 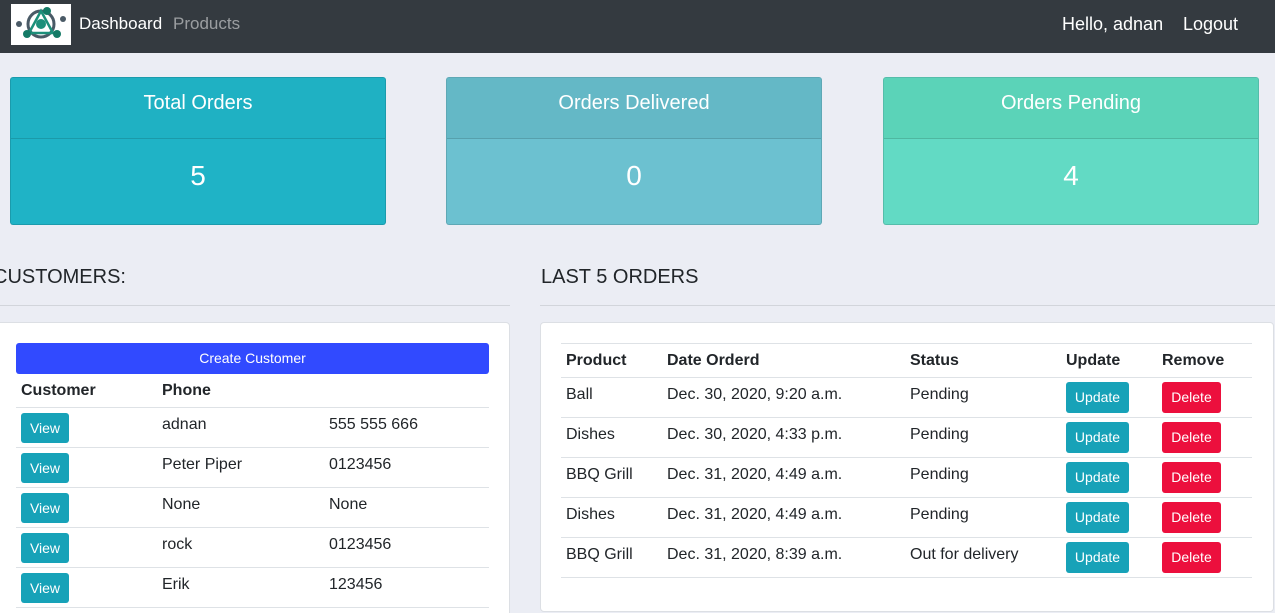 What do you see at coordinates (620, 277) in the screenshot?
I see `orders-heading: LAST 5 ORDERS` at bounding box center [620, 277].